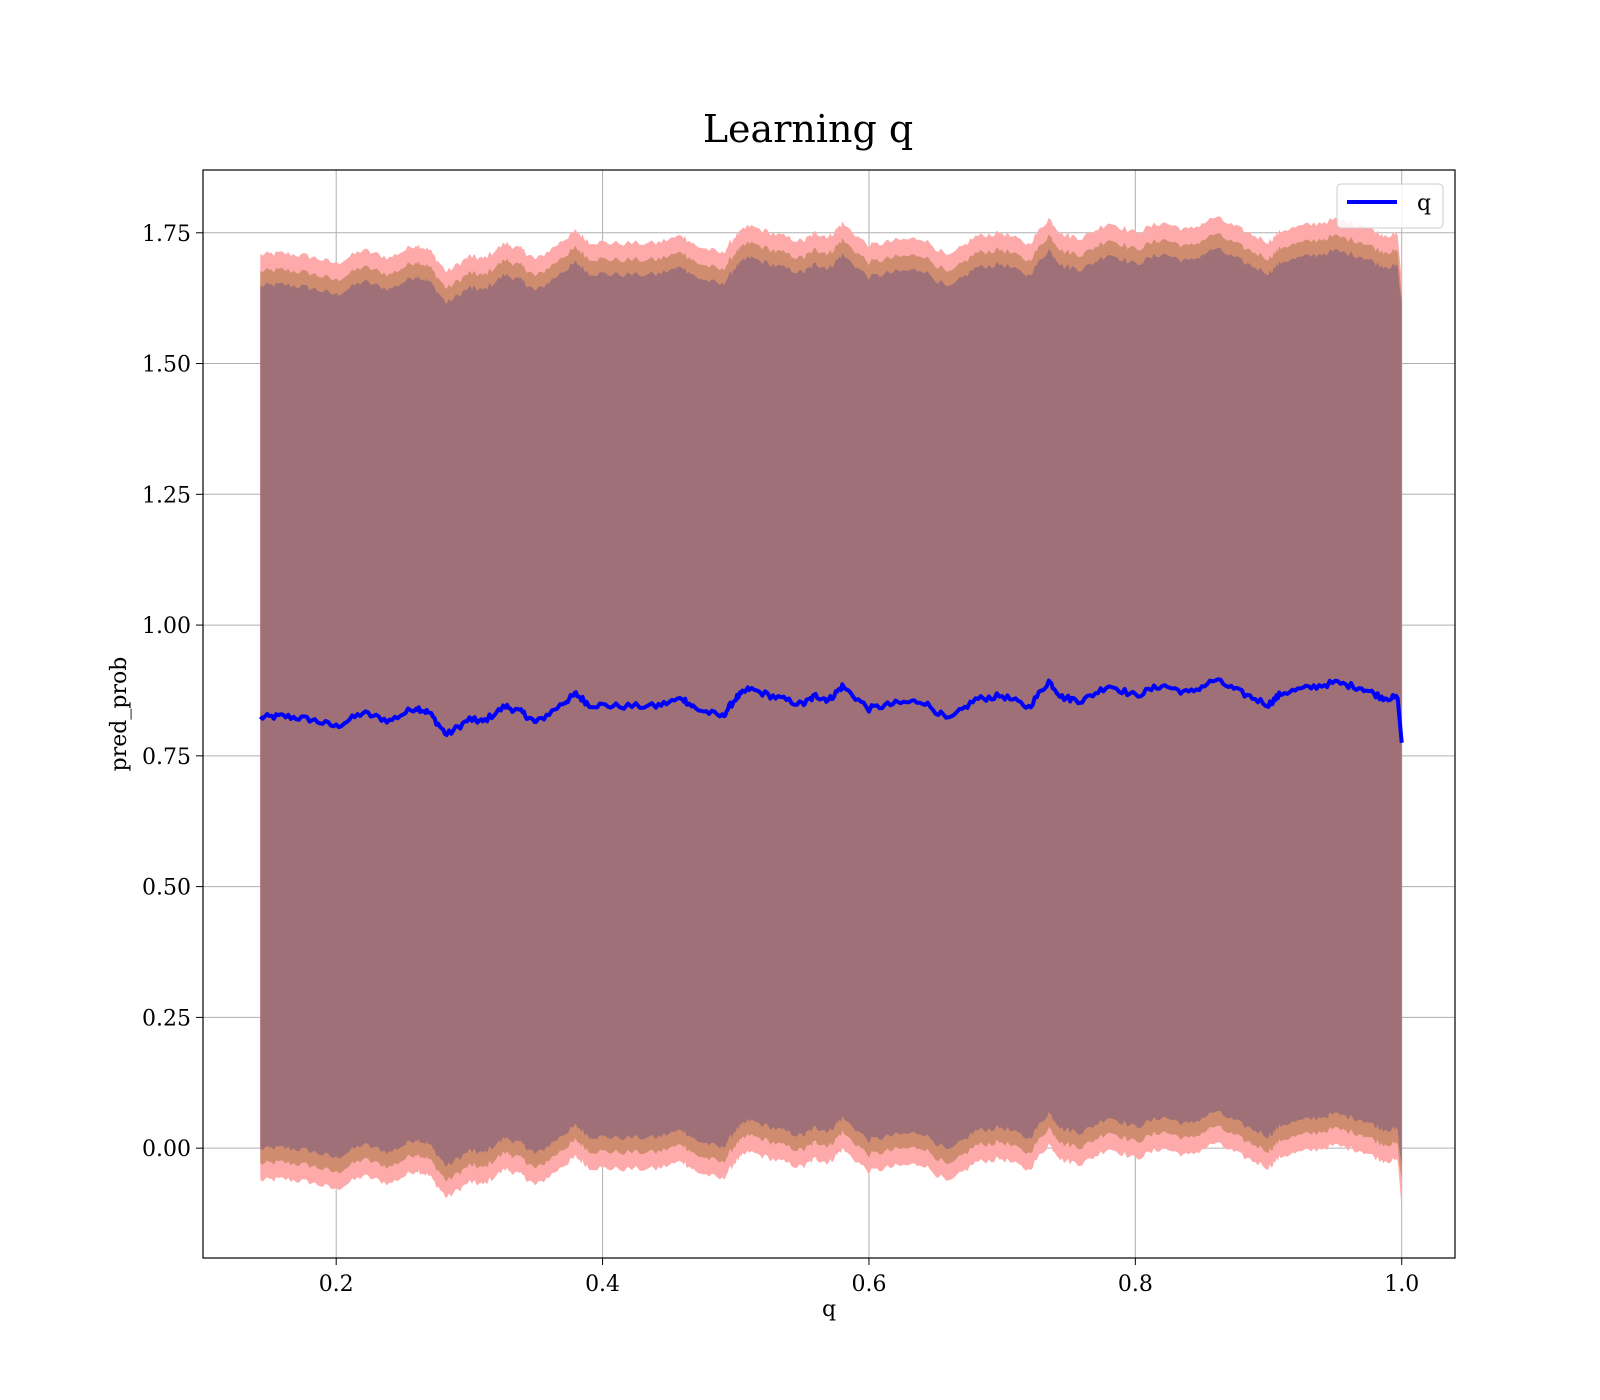 This screenshot has height=1400, width=1600. I want to click on y-tick-label-1: 0.25, so click(166, 1018).